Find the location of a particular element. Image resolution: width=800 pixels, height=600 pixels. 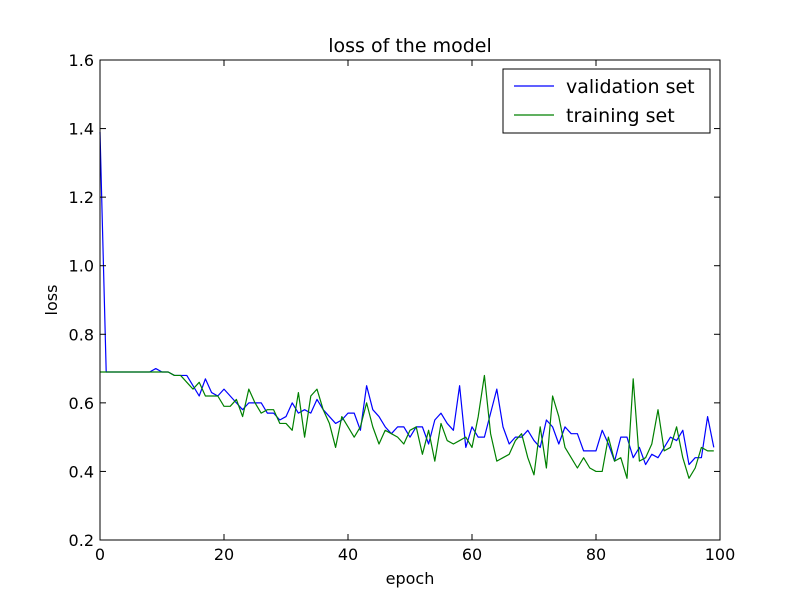

y-tick-label: 1.2 is located at coordinates (81, 197).